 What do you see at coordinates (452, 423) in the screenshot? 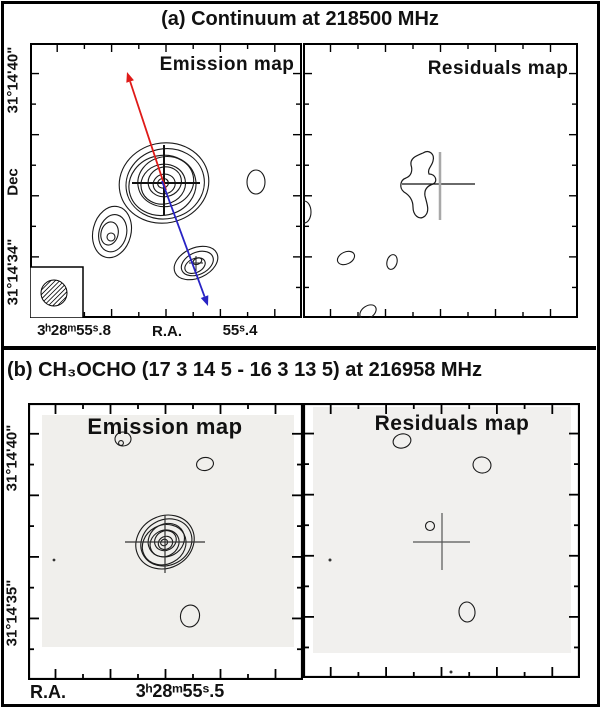
I see `panel-b-residuals-label: Residuals map` at bounding box center [452, 423].